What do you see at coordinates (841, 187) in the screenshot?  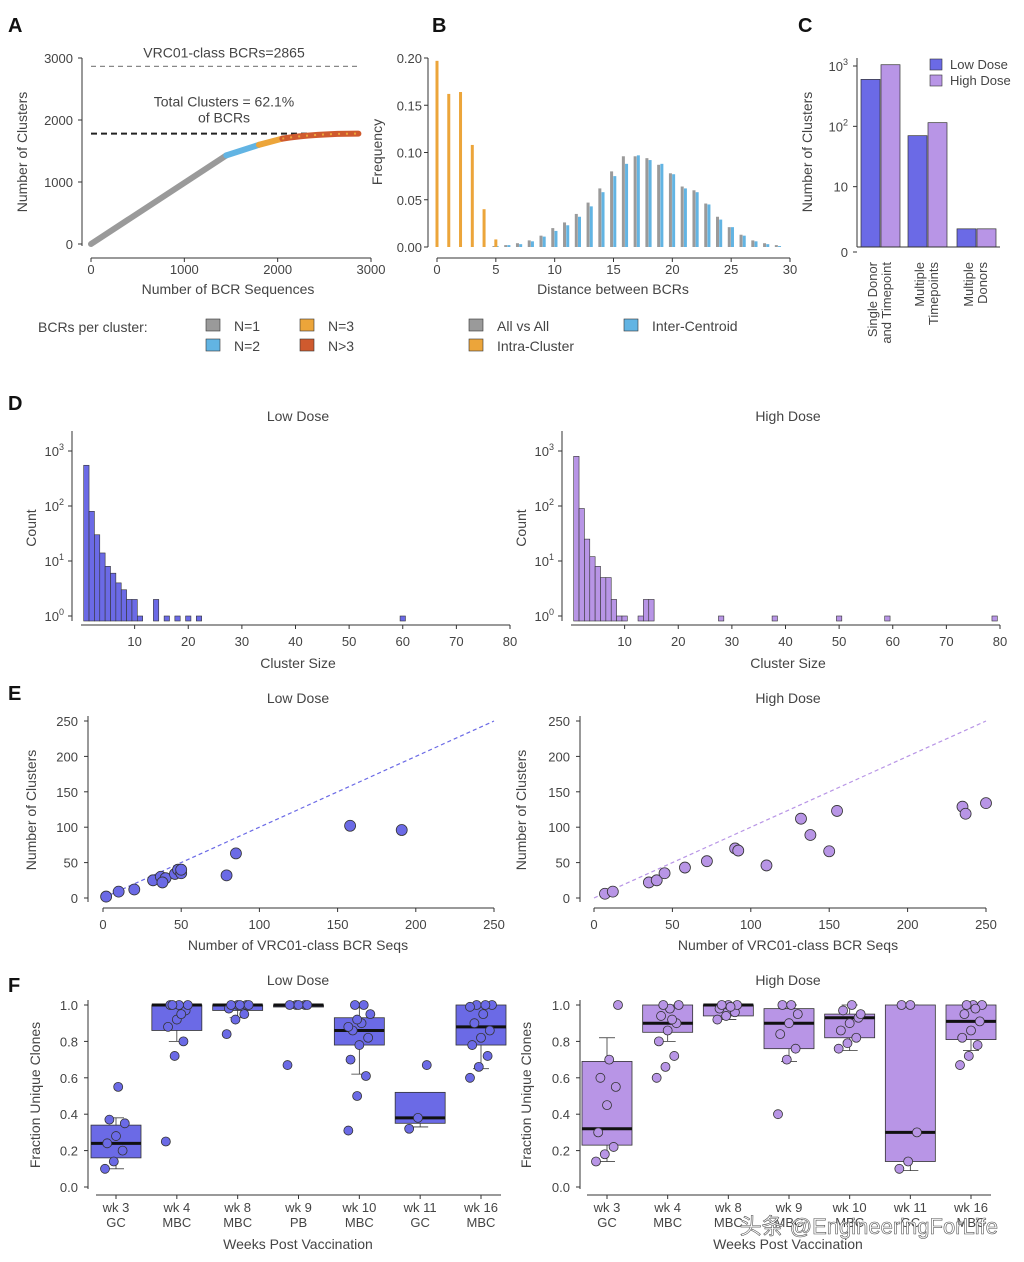 I see `y-tick-label: 10` at bounding box center [841, 187].